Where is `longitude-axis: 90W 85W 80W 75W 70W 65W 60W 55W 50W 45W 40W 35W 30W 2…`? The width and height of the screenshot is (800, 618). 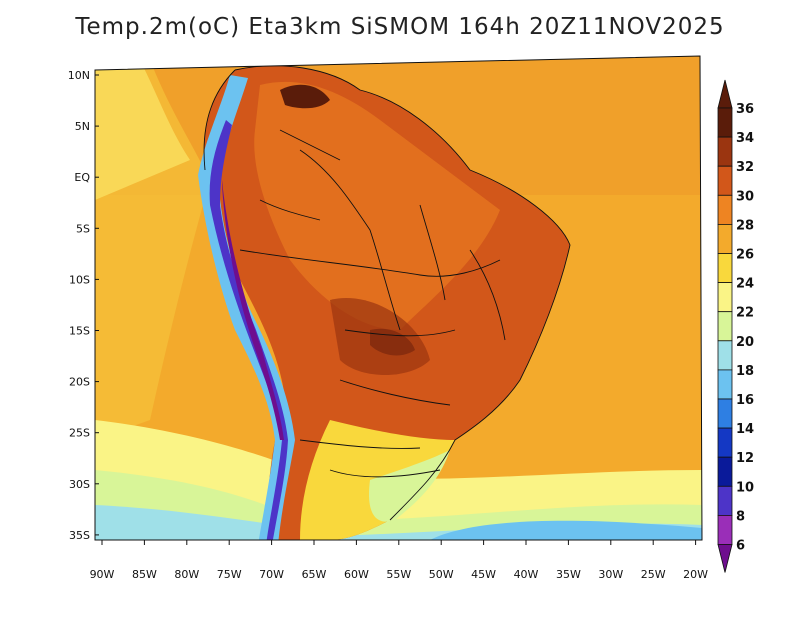 longitude-axis: 90W 85W 80W 75W 70W 65W 60W 55W 50W 45W 40W 35W 30W 2… is located at coordinates (399, 560).